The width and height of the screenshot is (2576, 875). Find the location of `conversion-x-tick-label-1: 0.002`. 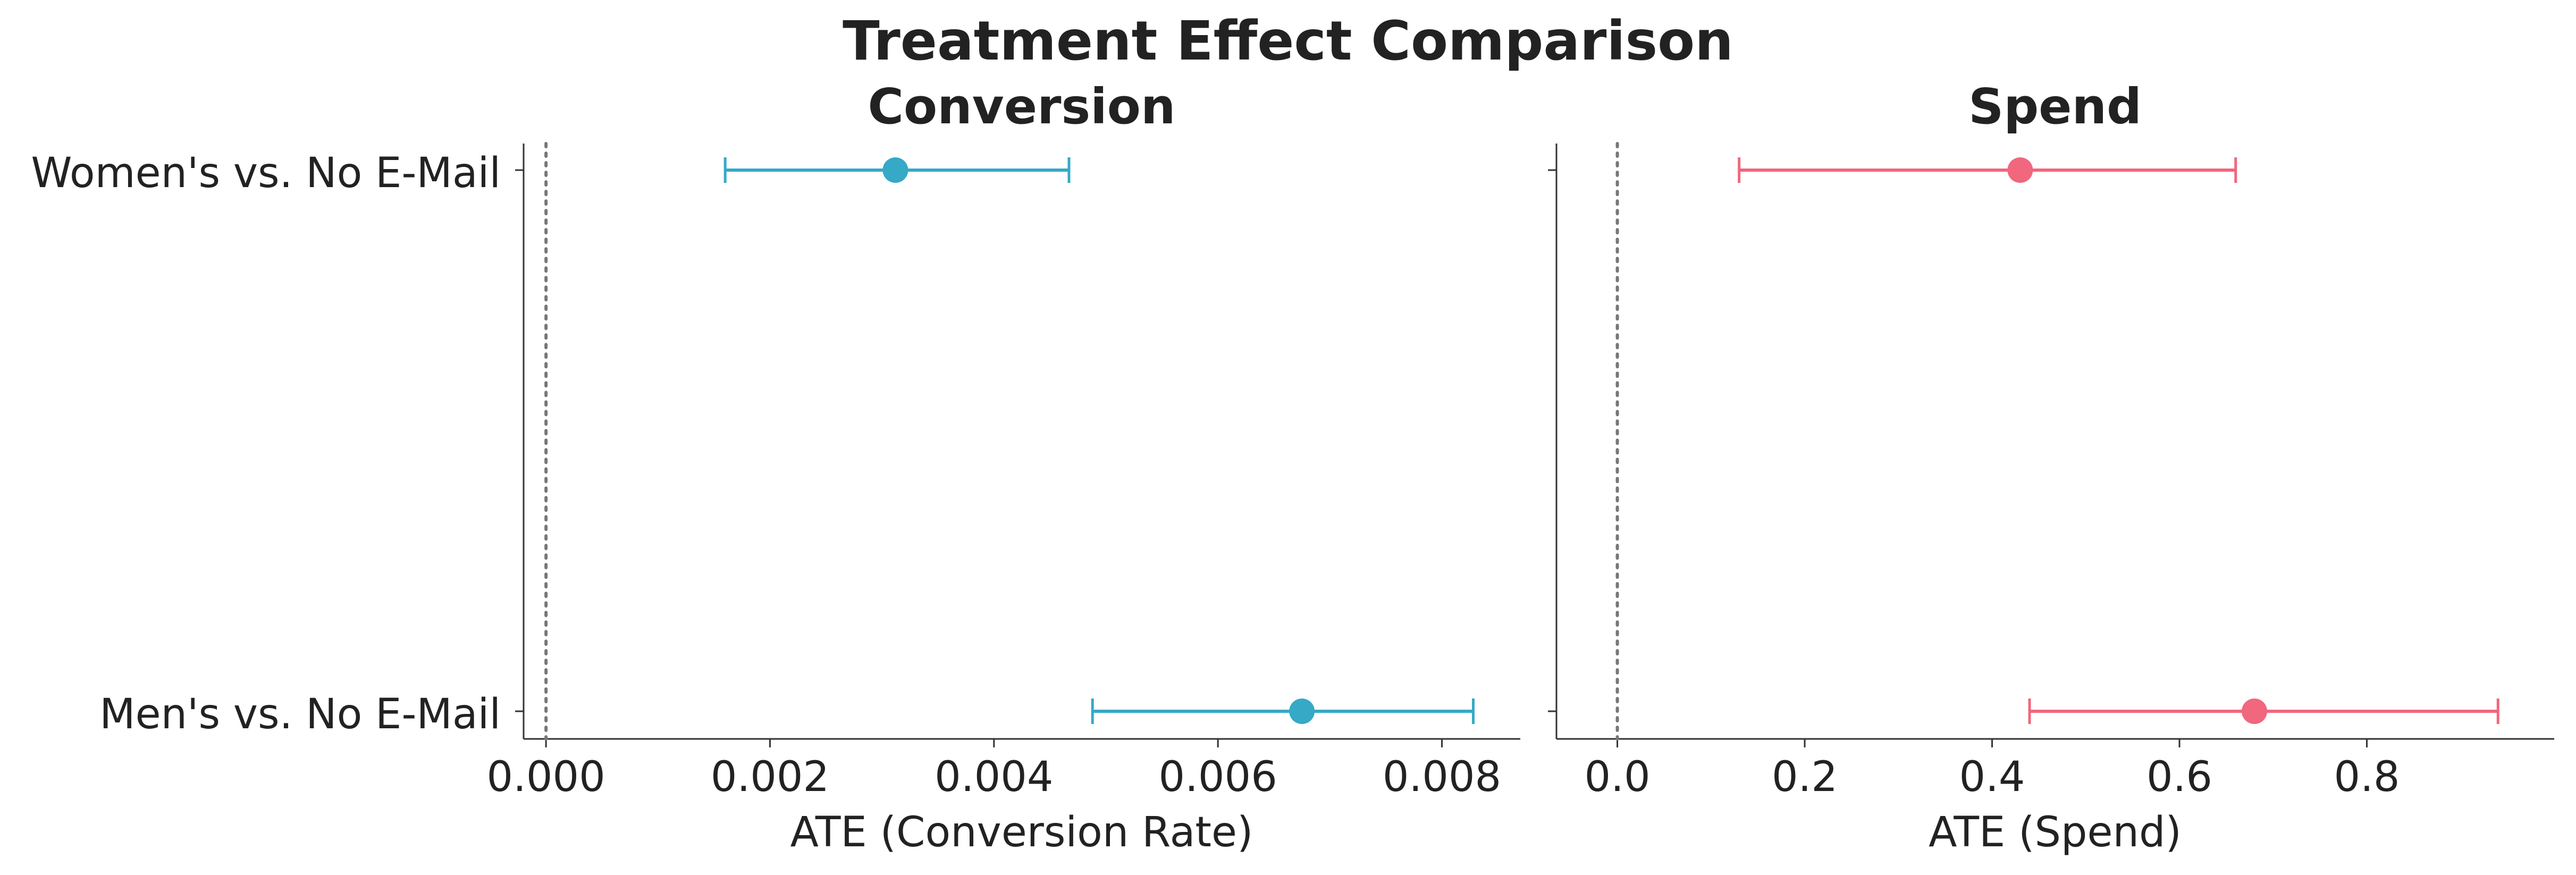

conversion-x-tick-label-1: 0.002 is located at coordinates (770, 777).